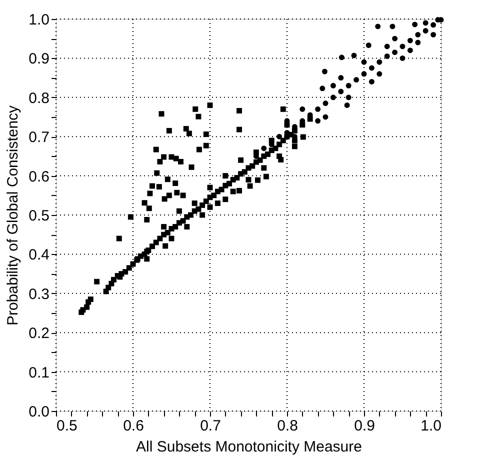 This screenshot has width=483, height=468. Describe the element at coordinates (39, 294) in the screenshot. I see `y-tick-label: 0.3` at that location.